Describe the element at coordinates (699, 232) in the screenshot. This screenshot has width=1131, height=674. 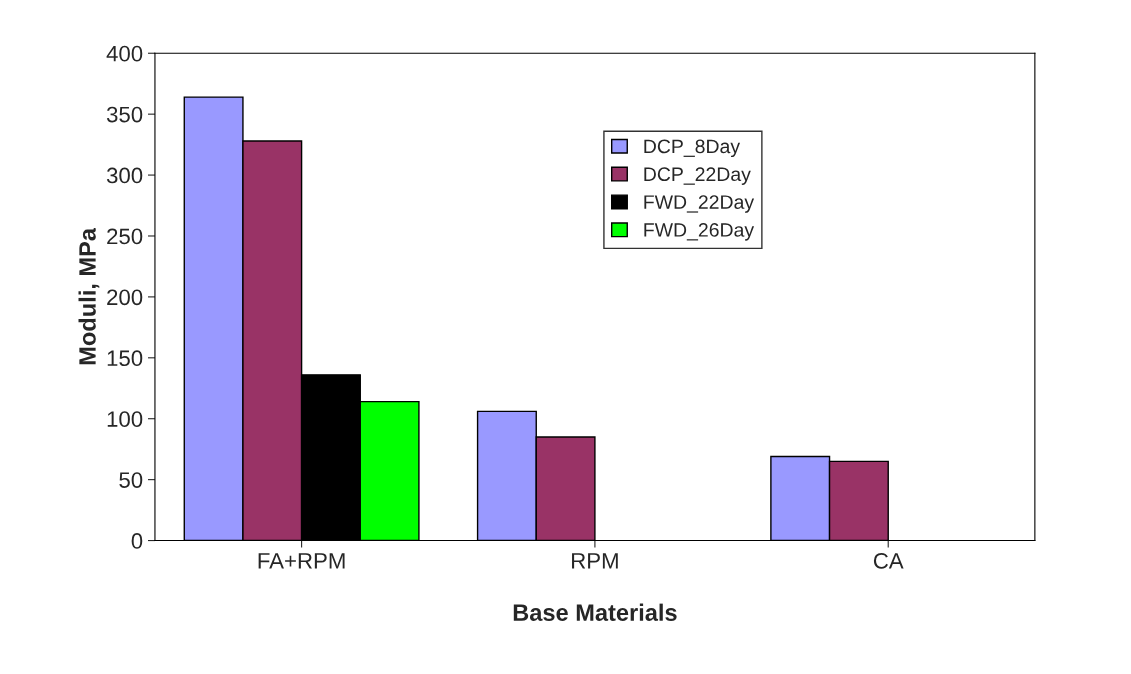
I see `legend-label: FWD_26Day` at that location.